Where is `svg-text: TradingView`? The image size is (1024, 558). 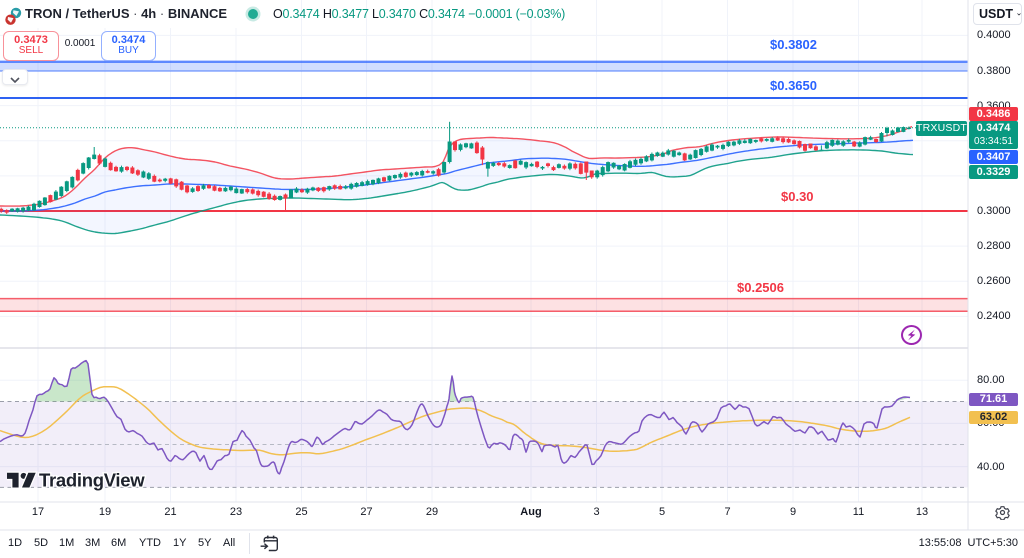 svg-text: TradingView is located at coordinates (92, 480).